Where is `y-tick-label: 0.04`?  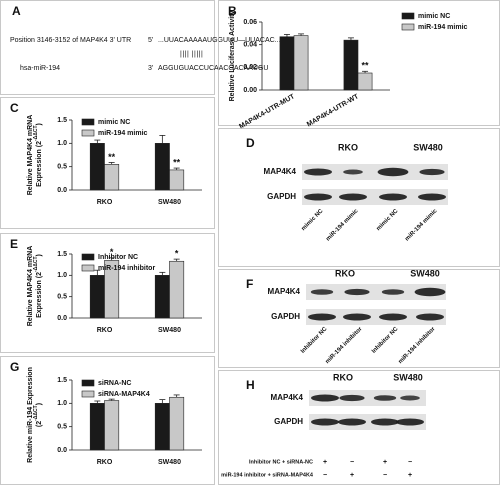 y-tick-label: 0.04 is located at coordinates (250, 45).